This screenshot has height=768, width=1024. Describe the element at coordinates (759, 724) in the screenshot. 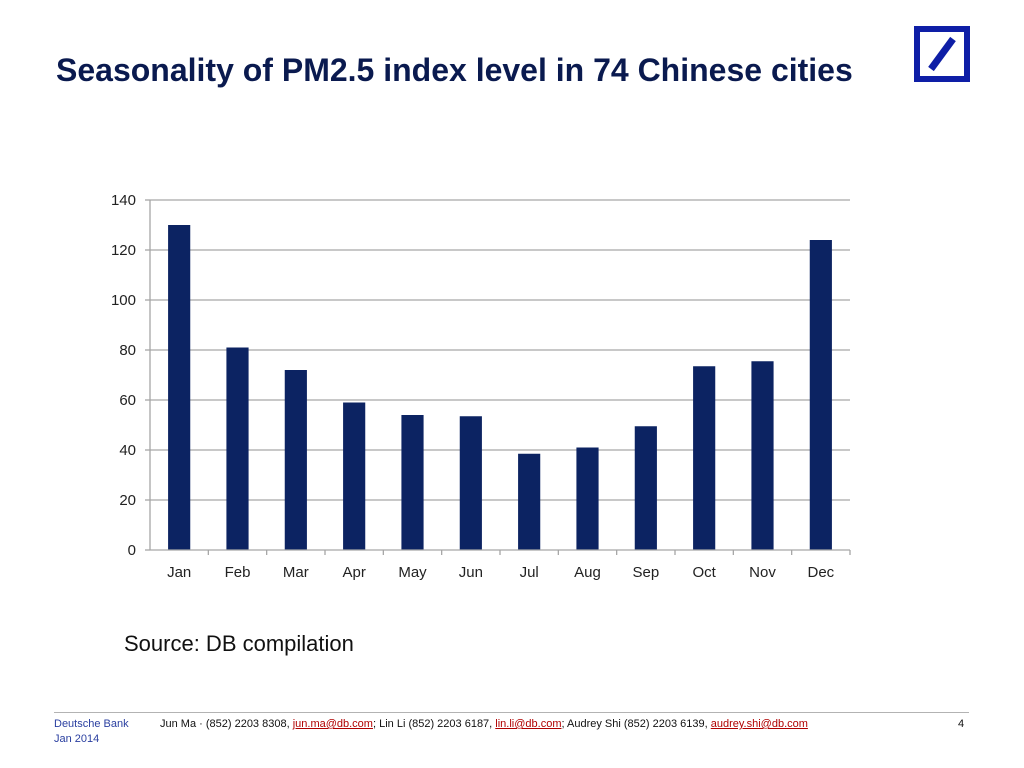

I see `contact-email-link: audrey.shi@db.com` at that location.